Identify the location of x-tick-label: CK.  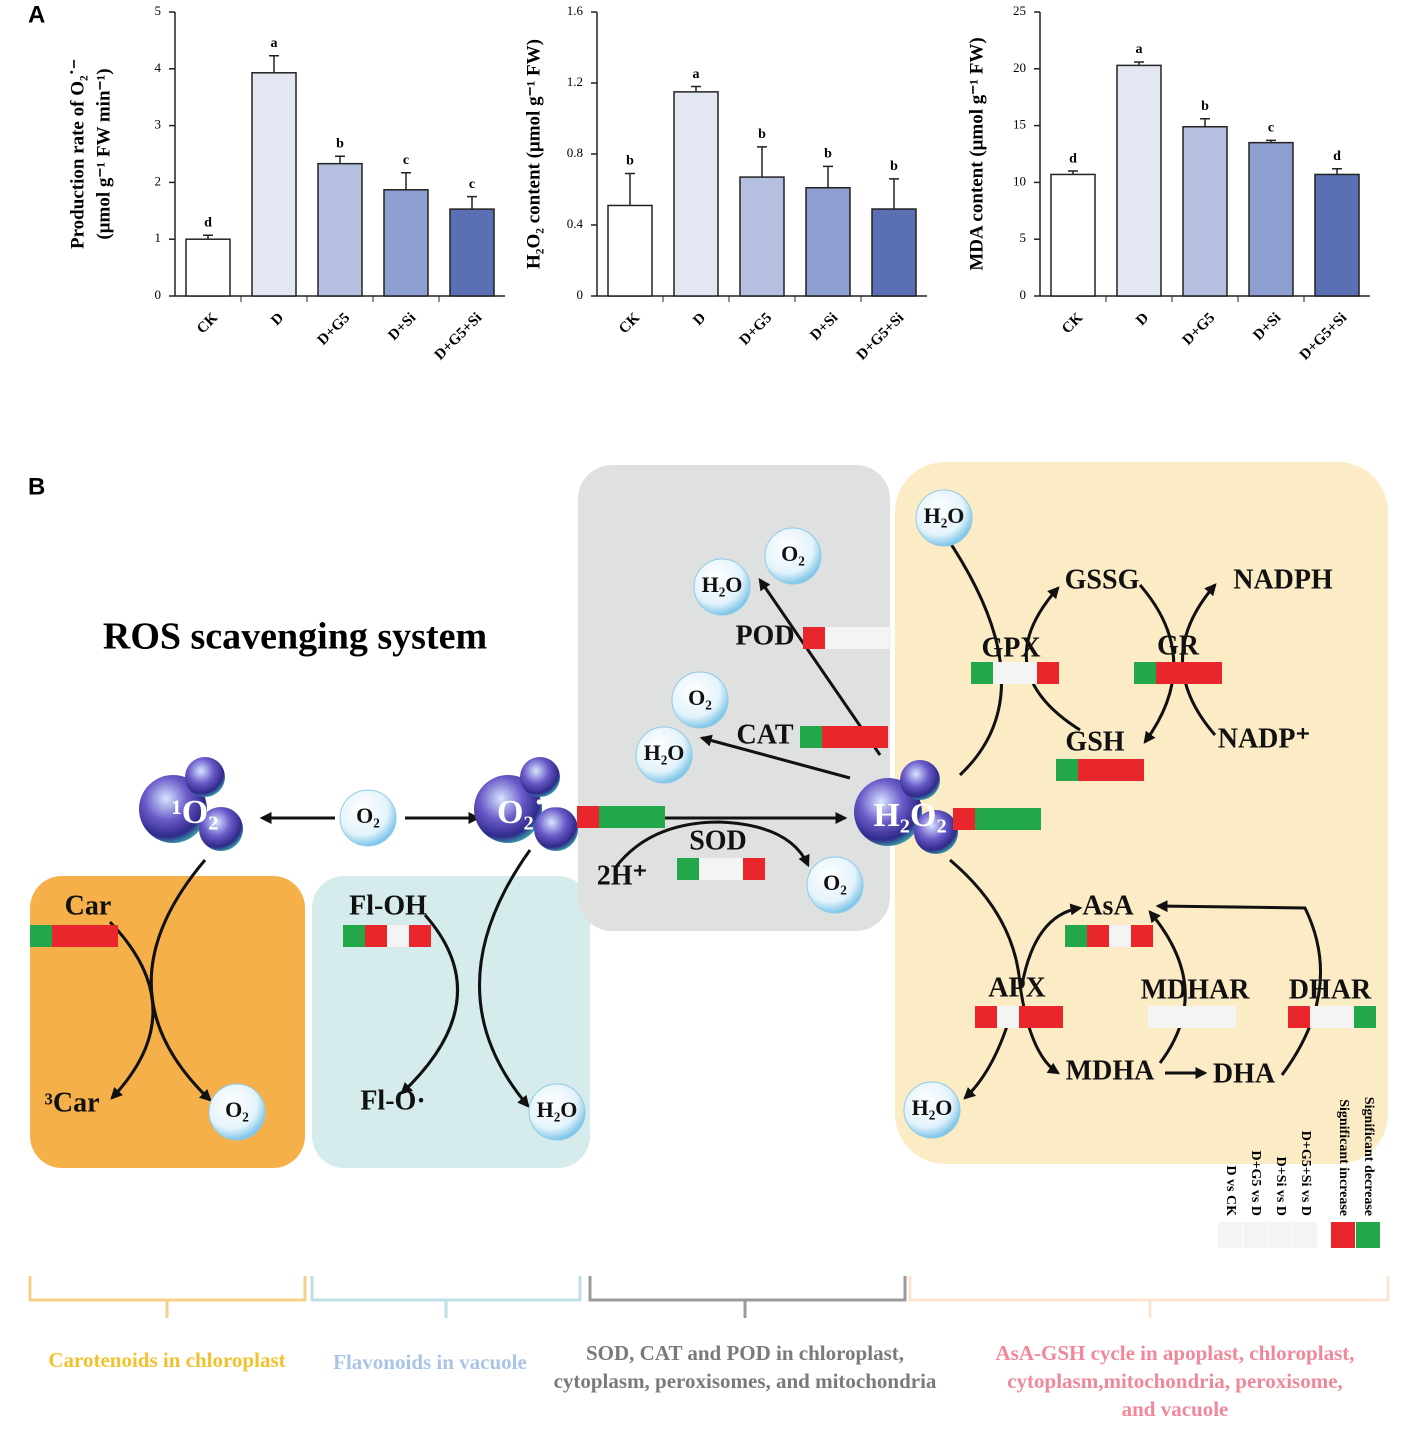
(629, 323).